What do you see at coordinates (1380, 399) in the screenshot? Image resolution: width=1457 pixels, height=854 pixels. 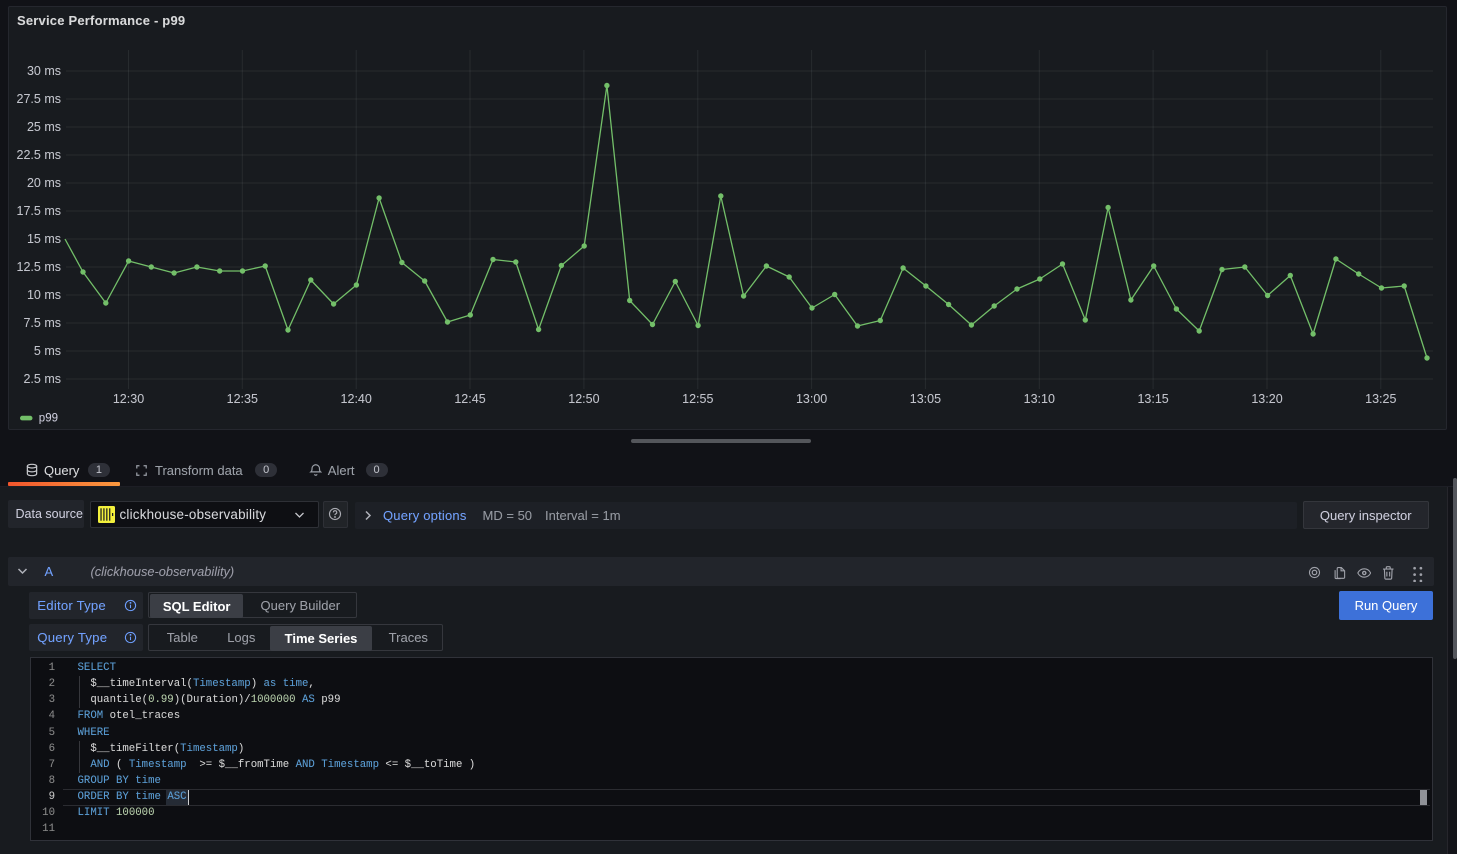 I see `svg-text: 13:25` at bounding box center [1380, 399].